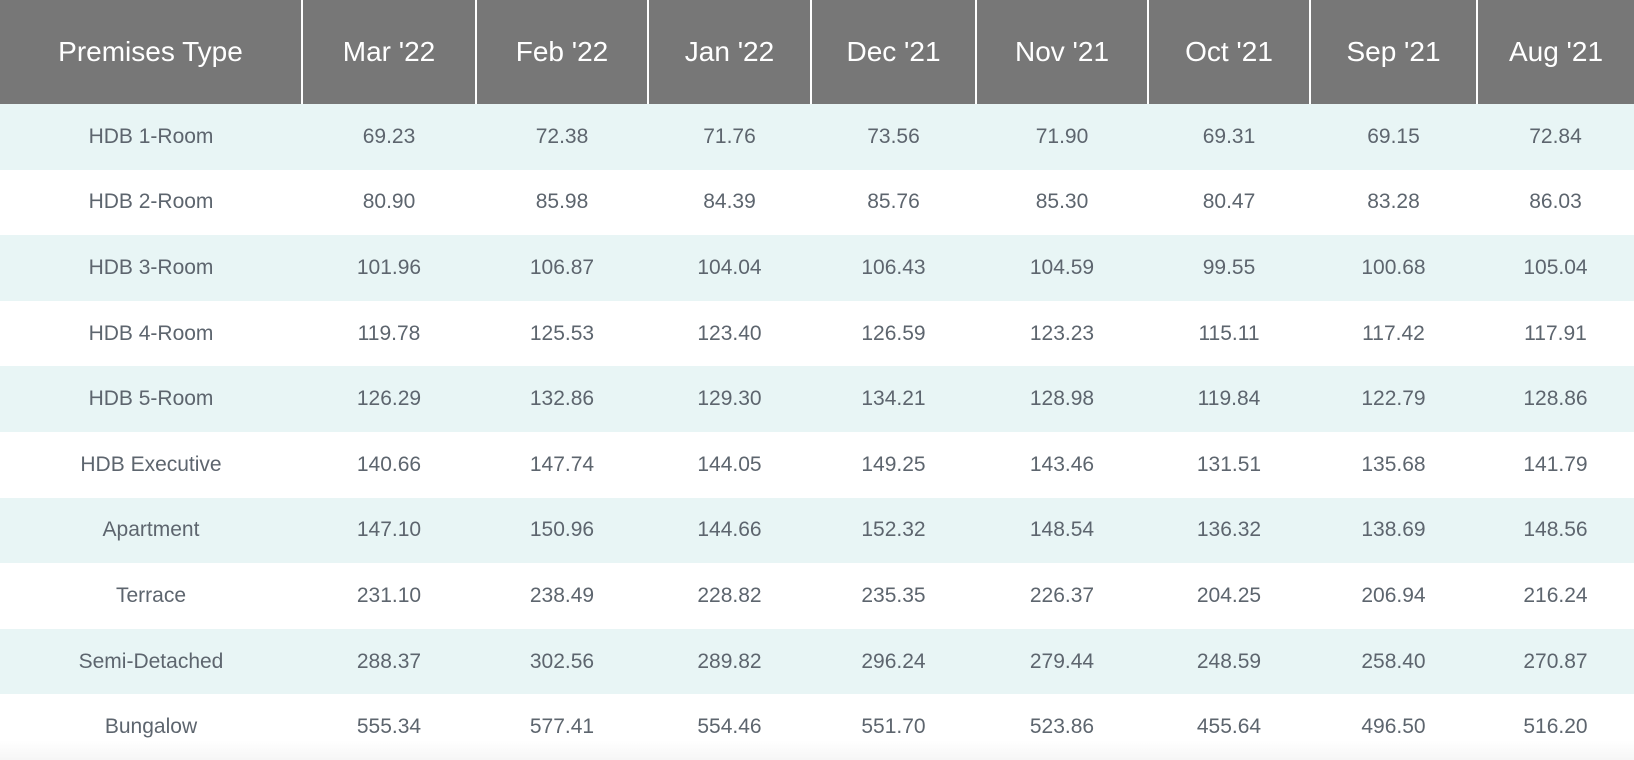  What do you see at coordinates (1229, 202) in the screenshot?
I see `value-cell: 80.47` at bounding box center [1229, 202].